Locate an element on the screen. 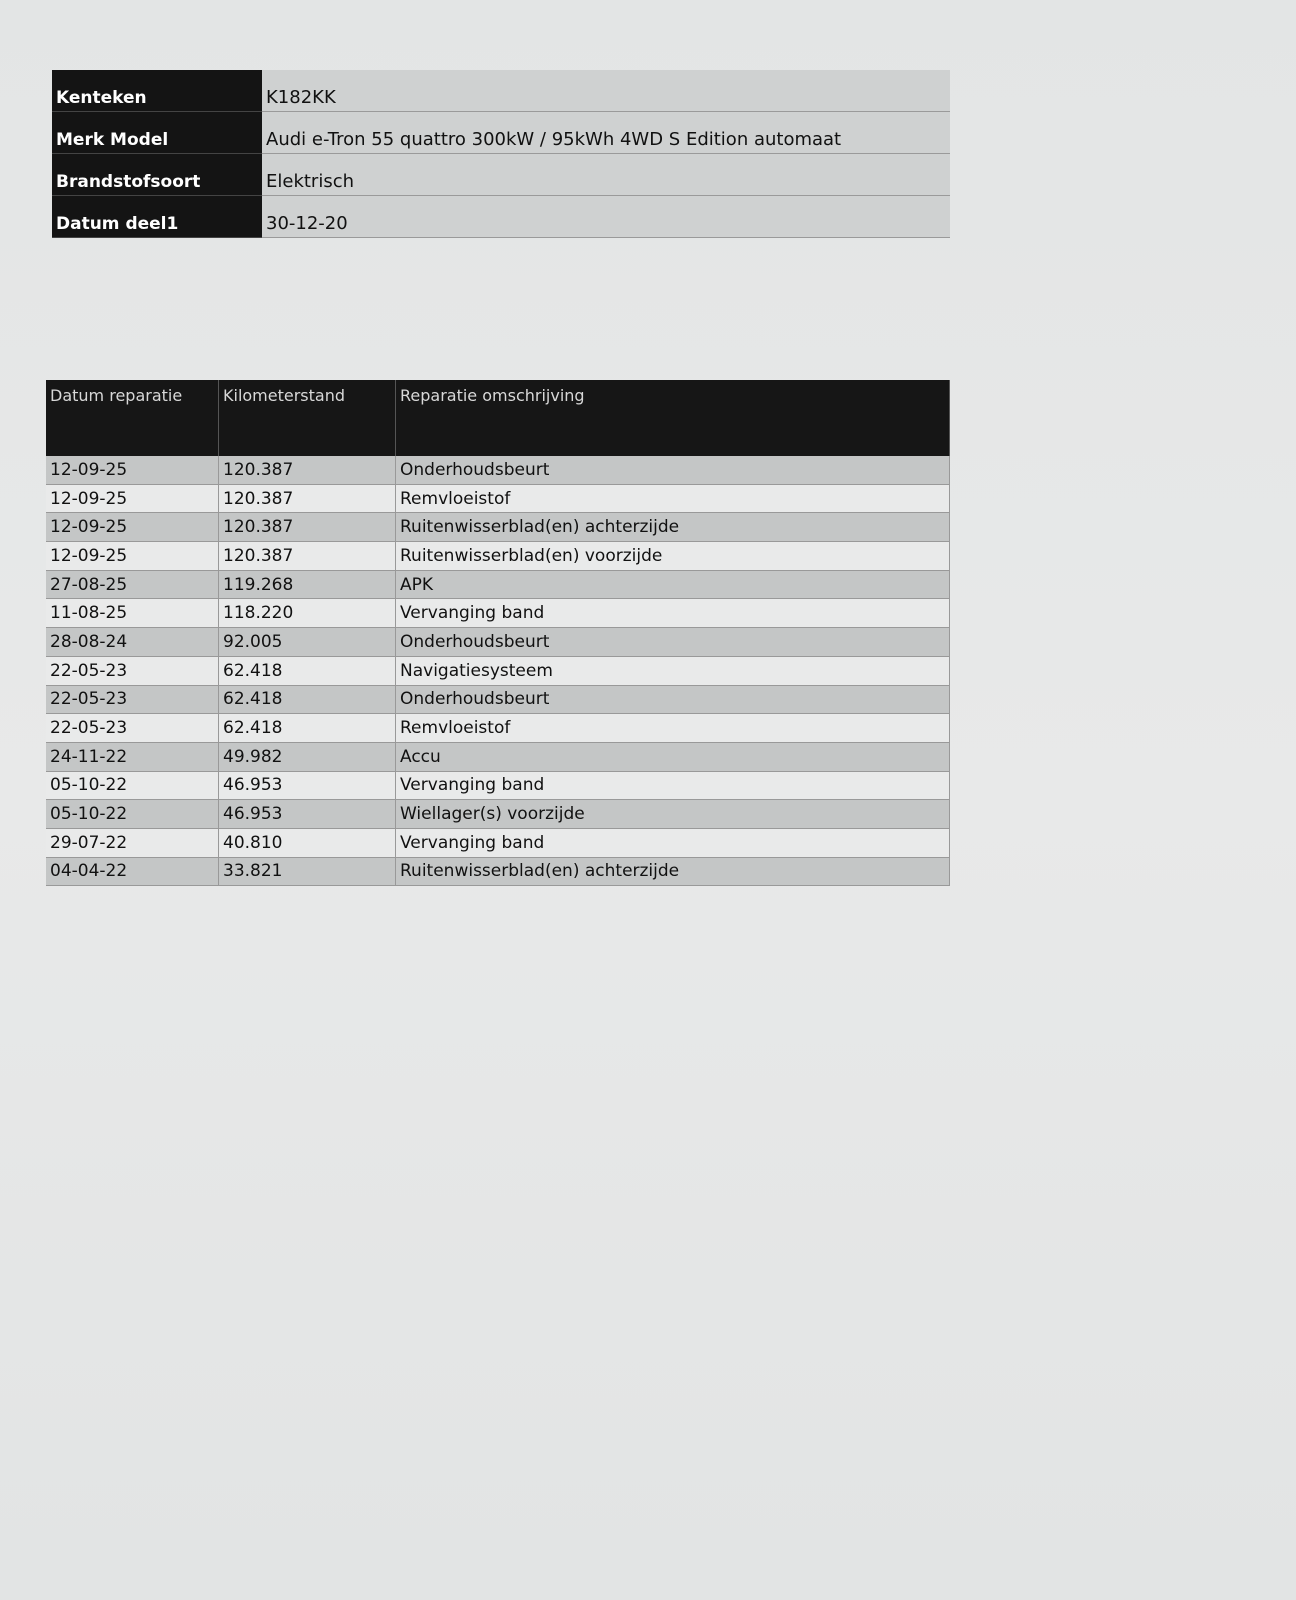  table-row: 22-05-23 62.418 Remvloeistof is located at coordinates (498, 728).